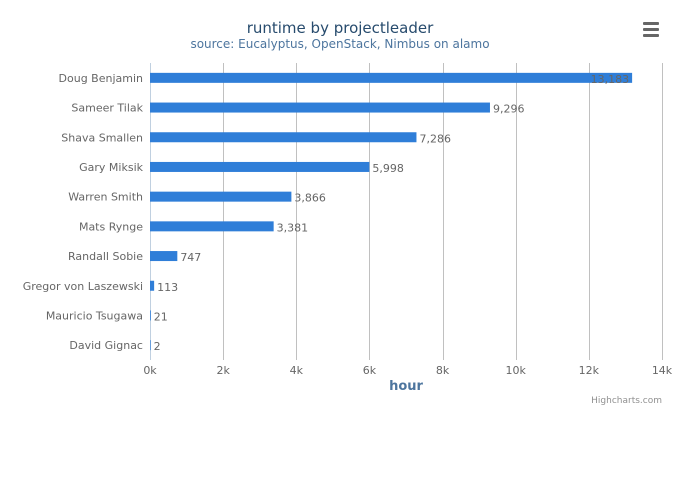 The image size is (680, 500). Describe the element at coordinates (111, 226) in the screenshot. I see `category-label: Mats Rynge` at that location.